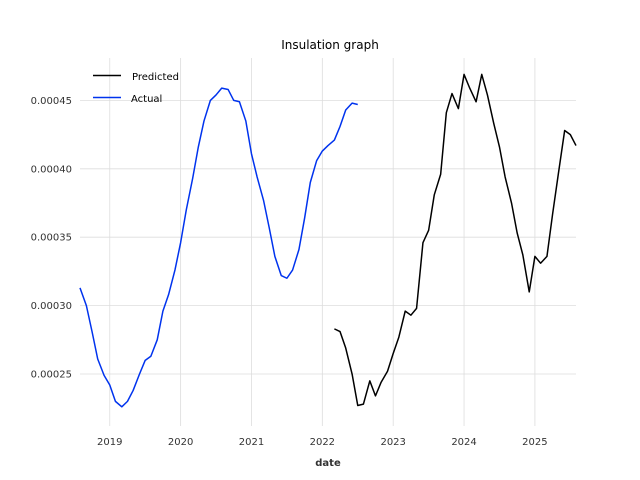  I want to click on legend: Predicted Actual, so click(136, 88).